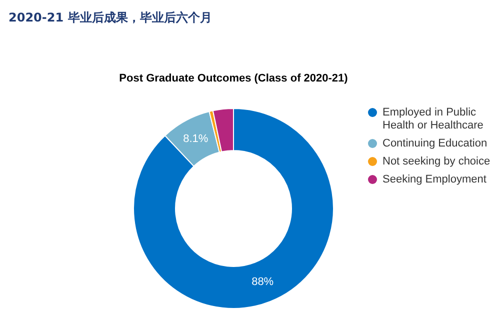  What do you see at coordinates (435, 144) in the screenshot?
I see `legend-label: Continuing Education` at bounding box center [435, 144].